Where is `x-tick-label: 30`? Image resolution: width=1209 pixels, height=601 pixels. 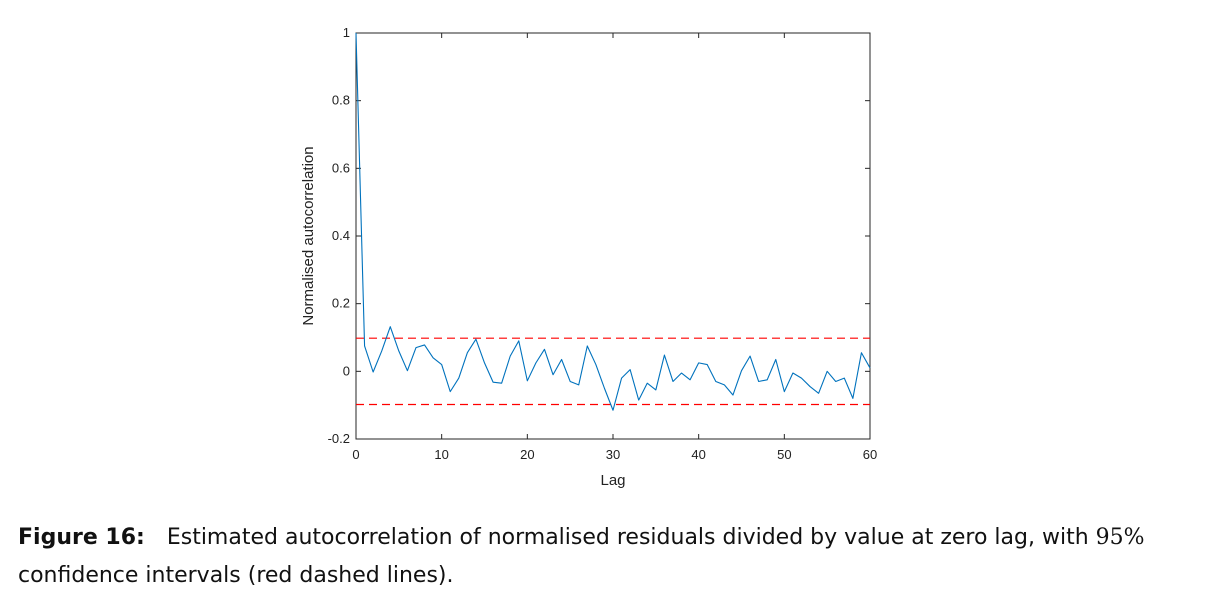
x-tick-label: 30 is located at coordinates (613, 454).